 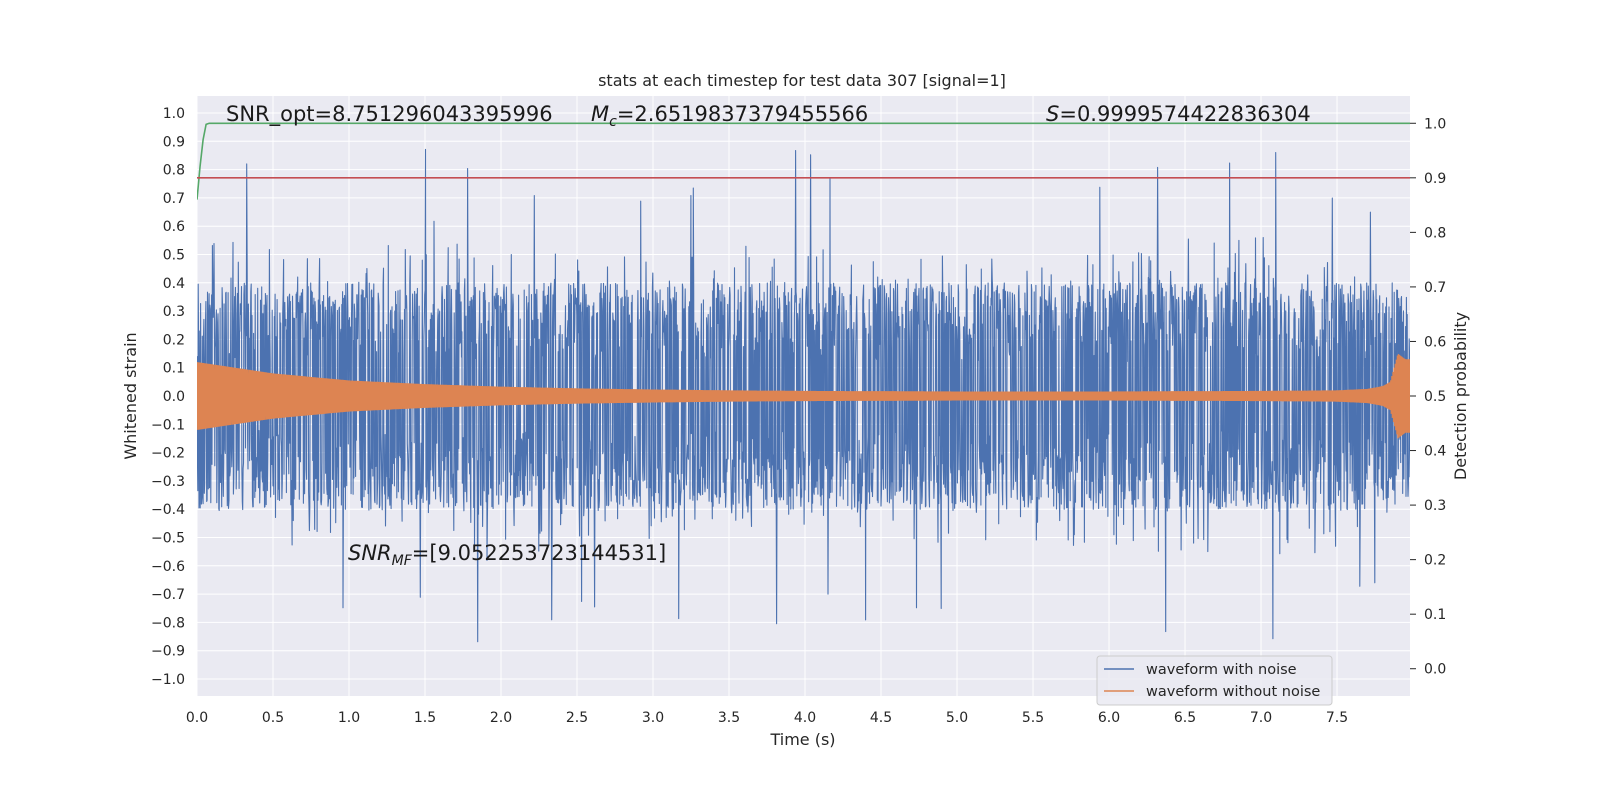 I want to click on x-tick-label: 6.0, so click(x=1109, y=718).